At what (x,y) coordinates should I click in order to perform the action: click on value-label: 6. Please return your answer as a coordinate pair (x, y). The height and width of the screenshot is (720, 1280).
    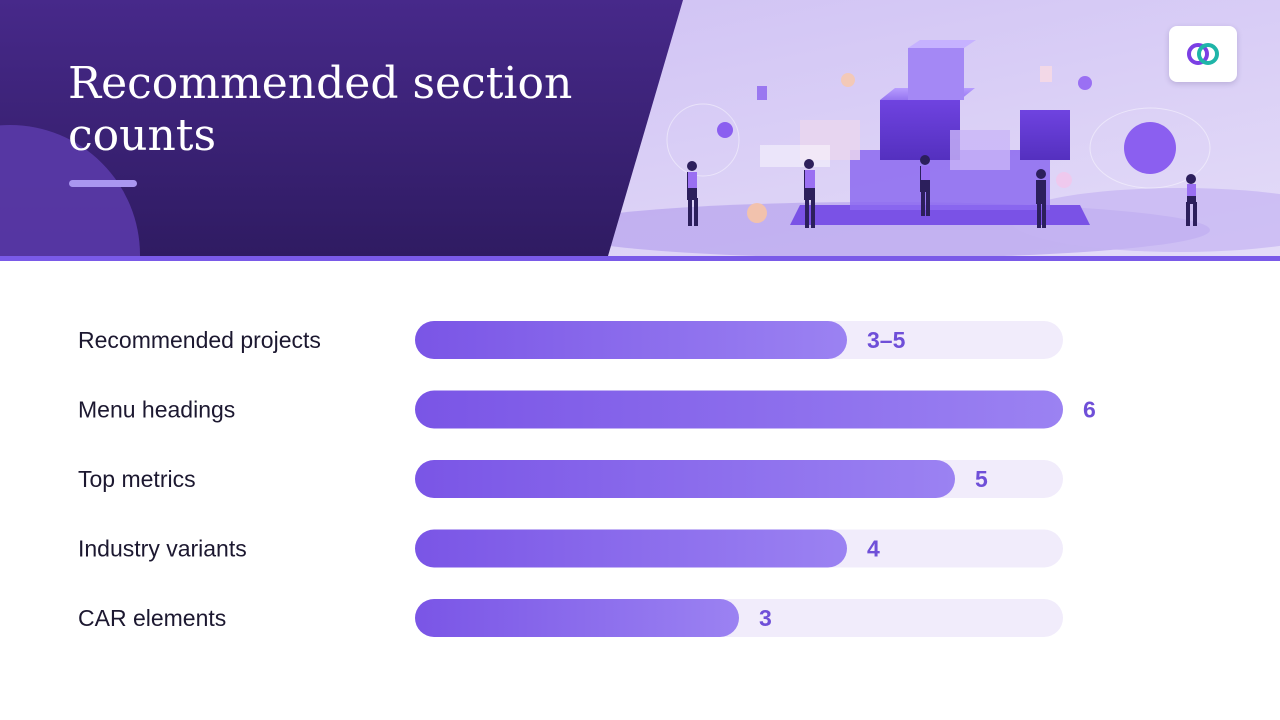
    Looking at the image, I should click on (1089, 410).